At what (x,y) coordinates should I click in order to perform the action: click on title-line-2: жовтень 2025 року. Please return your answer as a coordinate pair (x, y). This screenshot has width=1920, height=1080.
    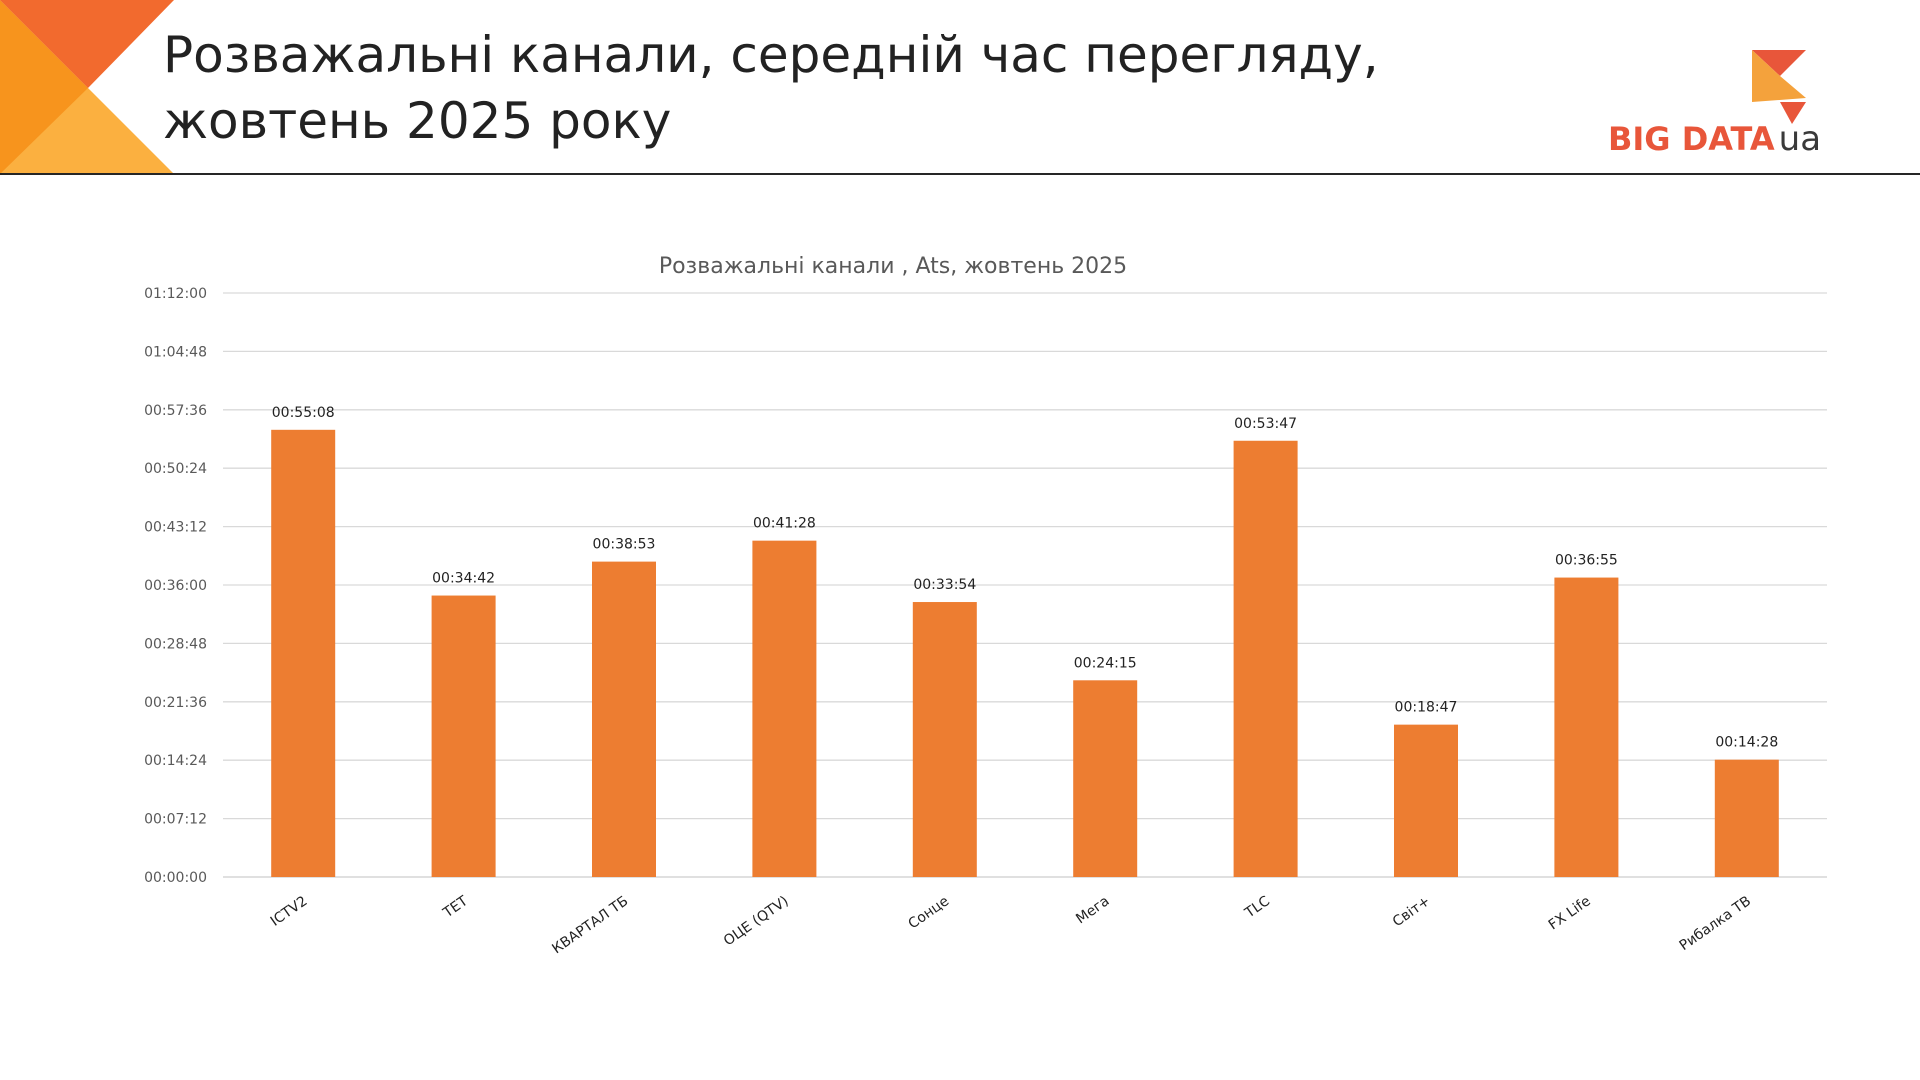
    Looking at the image, I should click on (417, 121).